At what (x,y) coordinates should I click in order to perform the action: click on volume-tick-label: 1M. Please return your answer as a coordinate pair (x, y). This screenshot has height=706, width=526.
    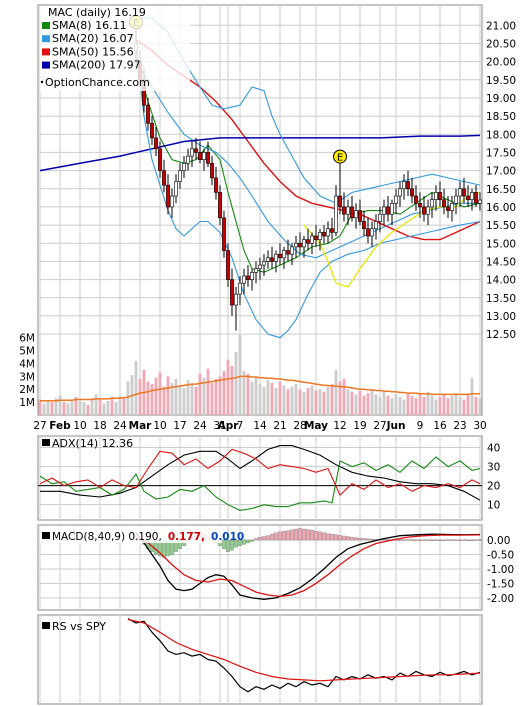
    Looking at the image, I should click on (27, 403).